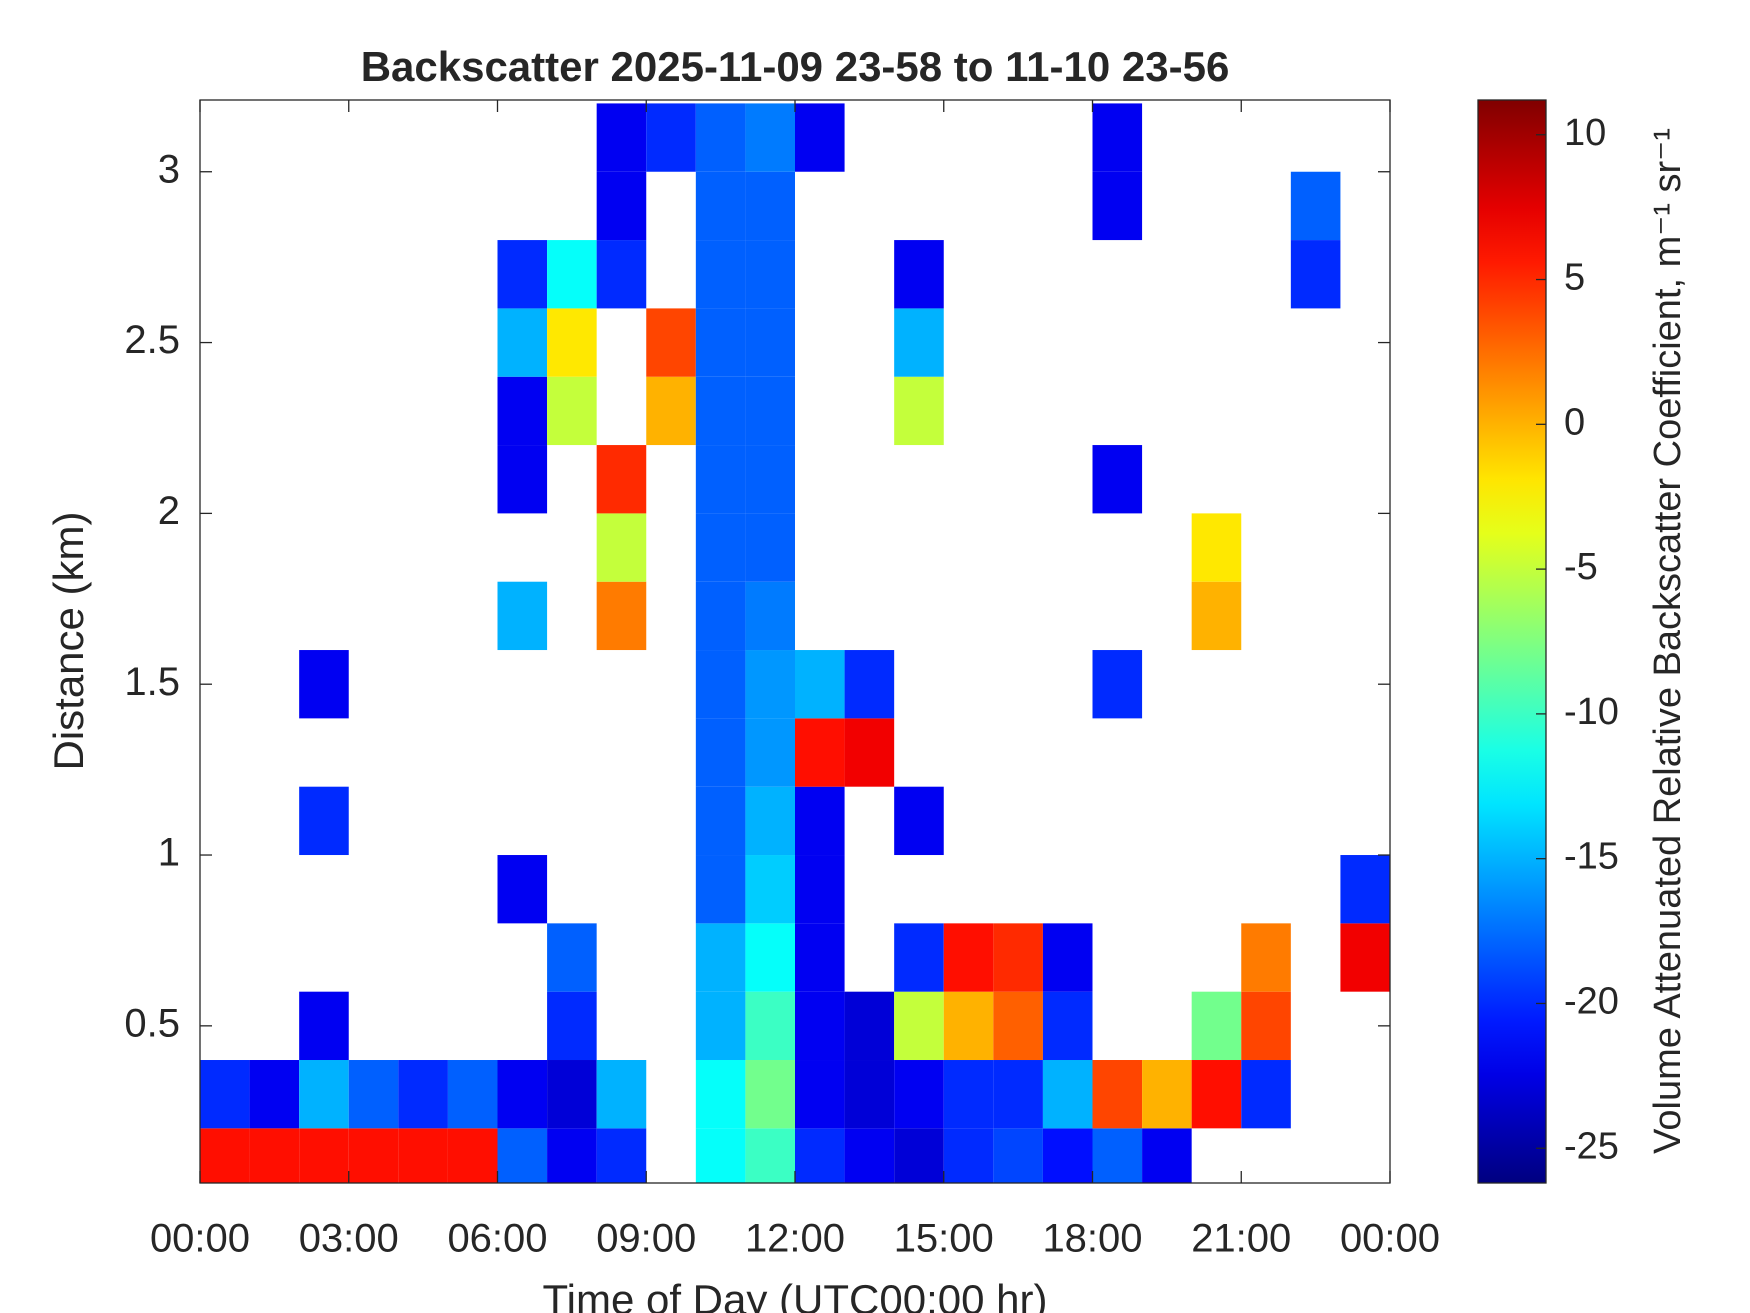  What do you see at coordinates (68, 640) in the screenshot?
I see `y-axis-label: Distance (km)` at bounding box center [68, 640].